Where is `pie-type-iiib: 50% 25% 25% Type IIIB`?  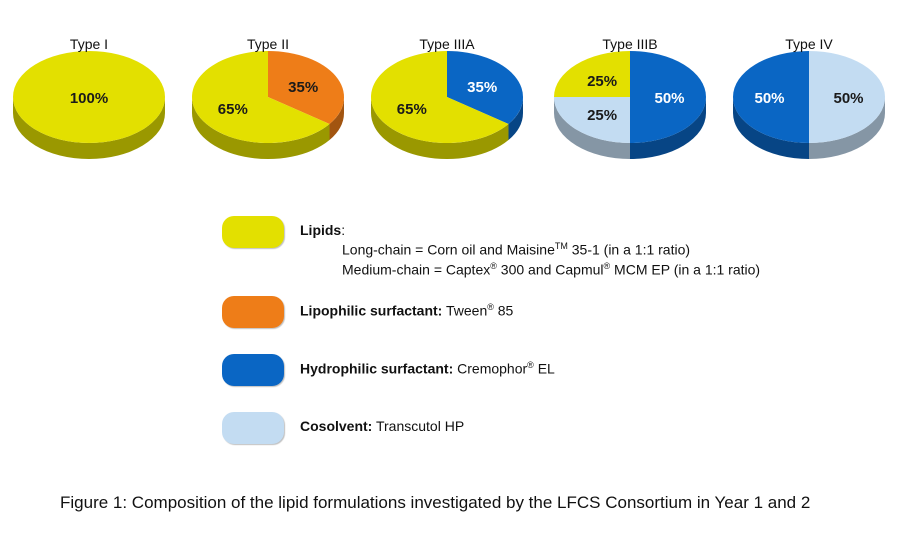 pie-type-iiib: 50% 25% 25% Type IIIB is located at coordinates (630, 97).